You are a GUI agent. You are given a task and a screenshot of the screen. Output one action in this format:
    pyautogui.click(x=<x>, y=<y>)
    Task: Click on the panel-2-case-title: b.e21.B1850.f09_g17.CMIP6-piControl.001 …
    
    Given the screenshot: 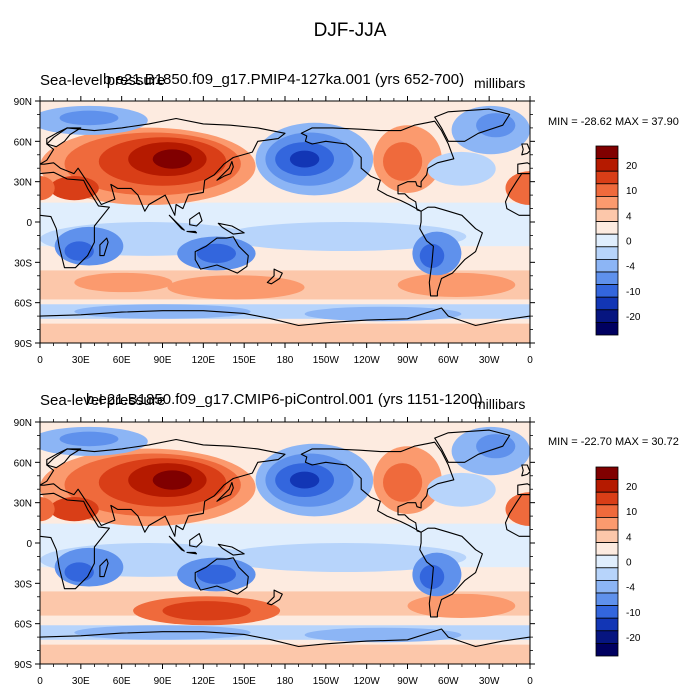 What is the action you would take?
    pyautogui.click(x=284, y=399)
    